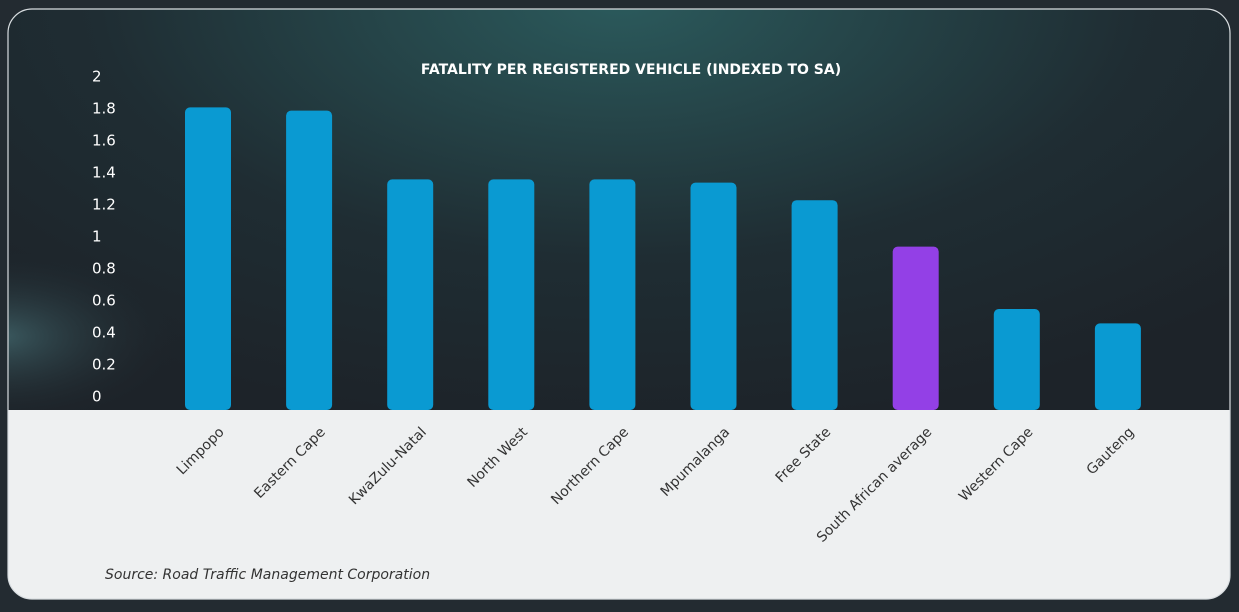 The image size is (1239, 612). Describe the element at coordinates (104, 173) in the screenshot. I see `y-tick-label: 1.4` at that location.